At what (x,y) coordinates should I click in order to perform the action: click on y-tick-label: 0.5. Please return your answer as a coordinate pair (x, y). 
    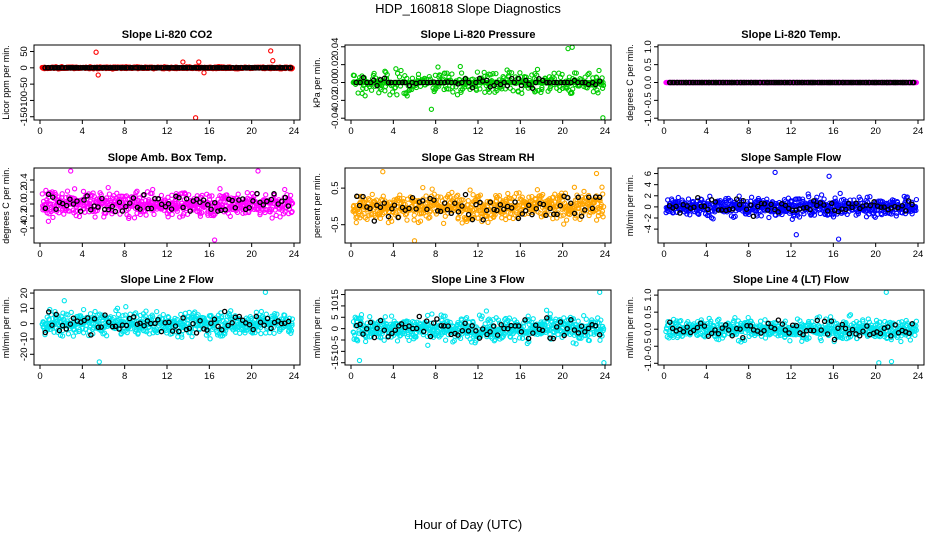
    Looking at the image, I should click on (335, 188).